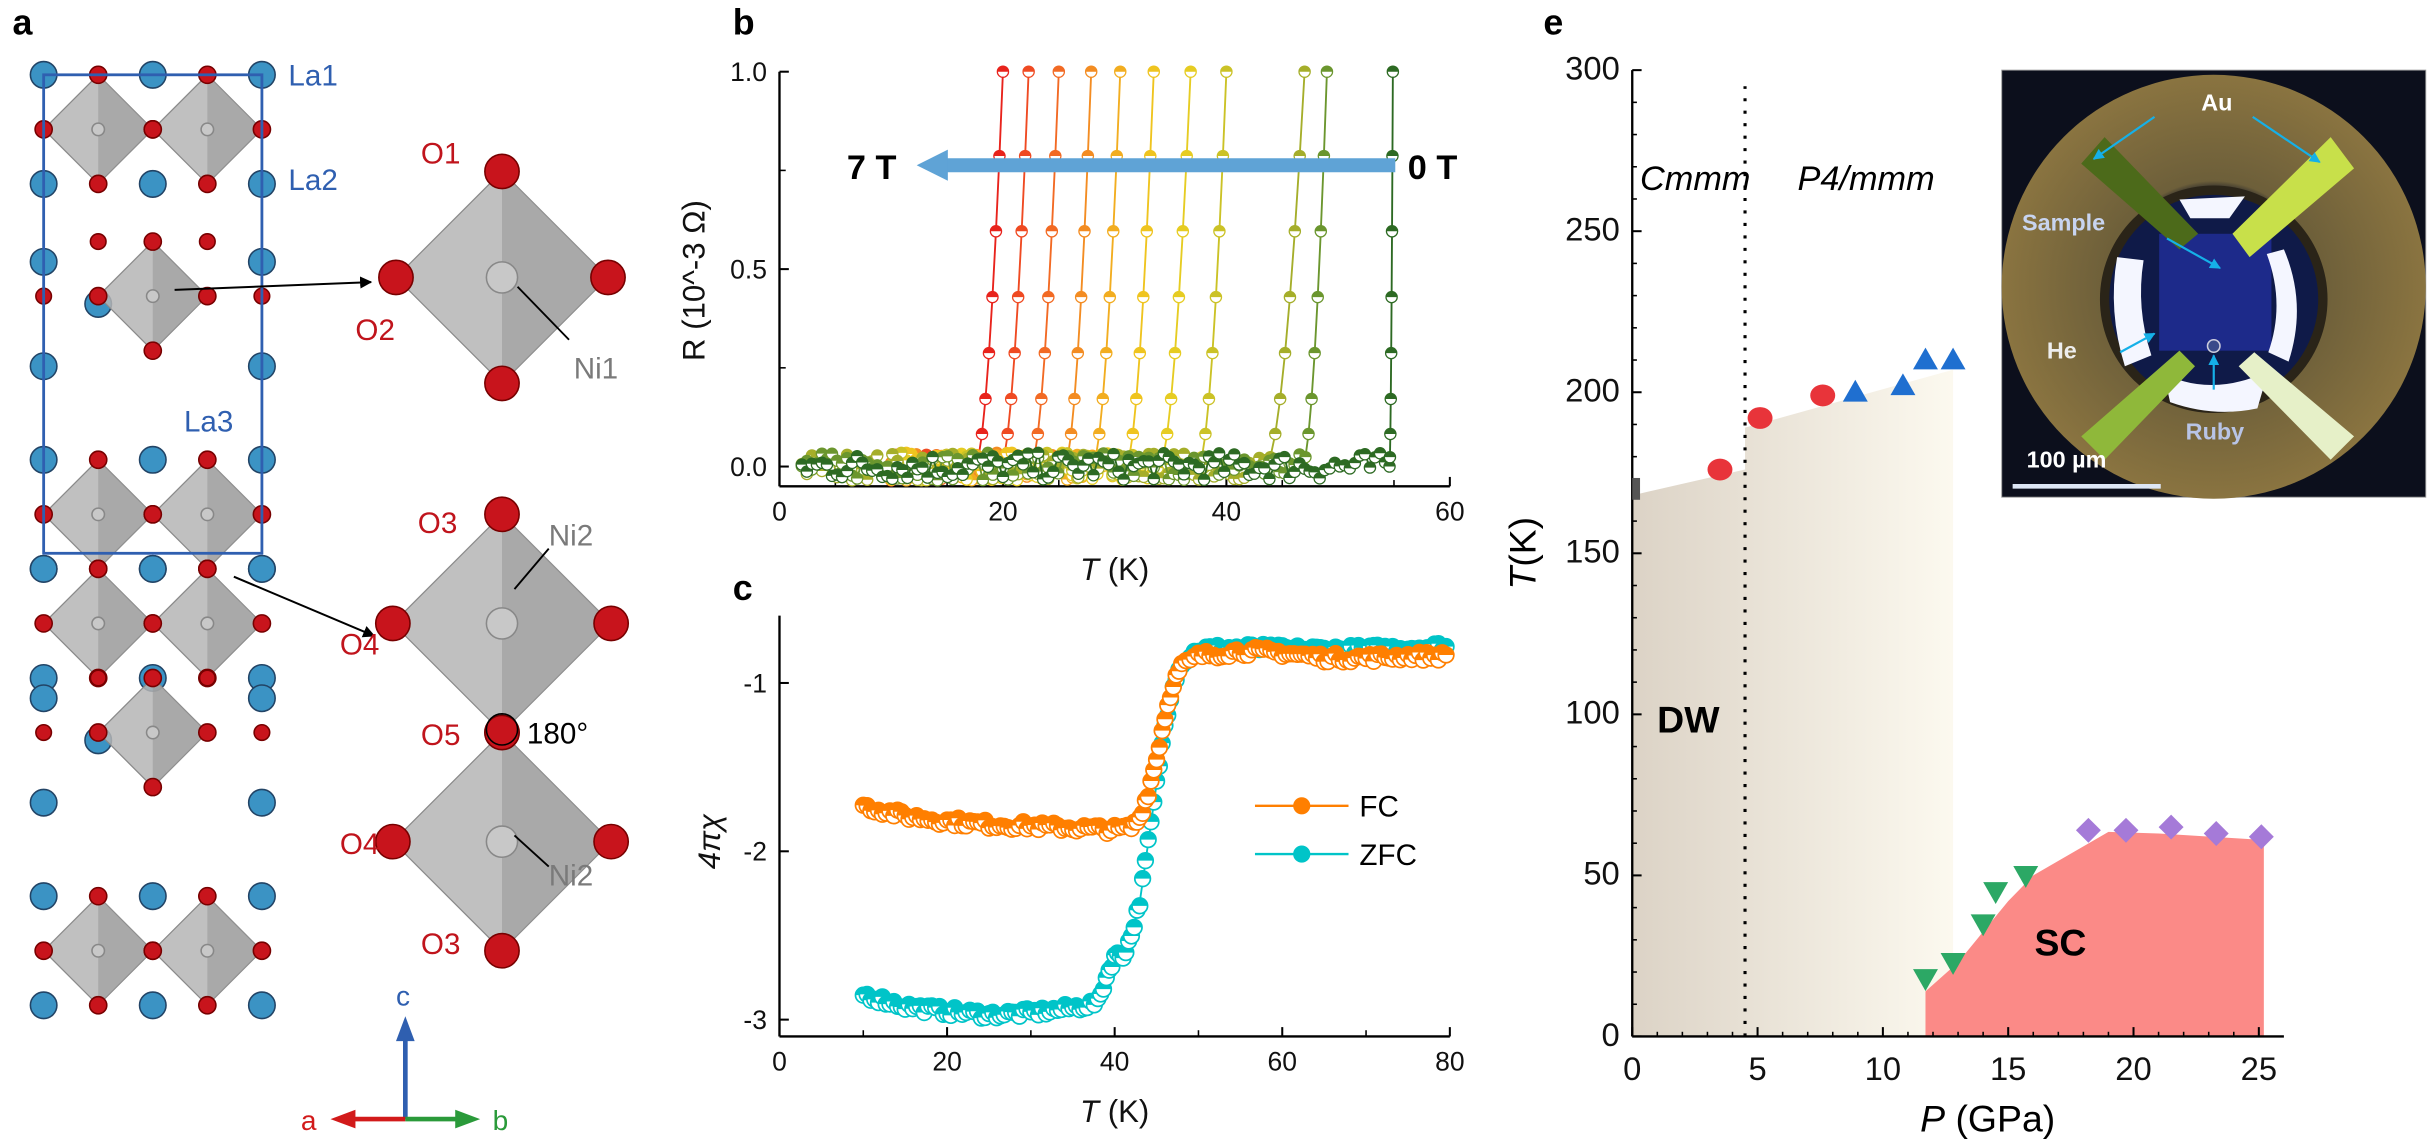 This screenshot has width=2432, height=1144. What do you see at coordinates (1302, 806) in the screenshot?
I see `legend-fc-marker` at bounding box center [1302, 806].